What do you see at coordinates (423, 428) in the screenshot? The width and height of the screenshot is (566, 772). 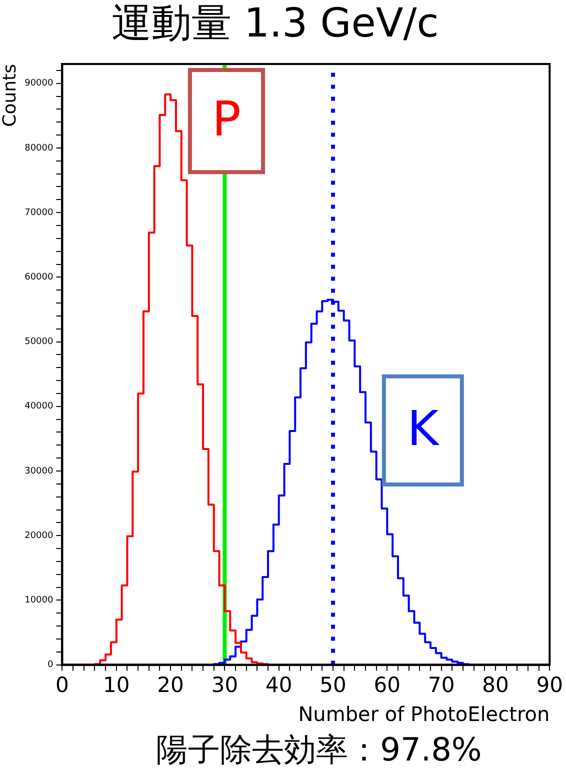 I see `series-label: K` at bounding box center [423, 428].